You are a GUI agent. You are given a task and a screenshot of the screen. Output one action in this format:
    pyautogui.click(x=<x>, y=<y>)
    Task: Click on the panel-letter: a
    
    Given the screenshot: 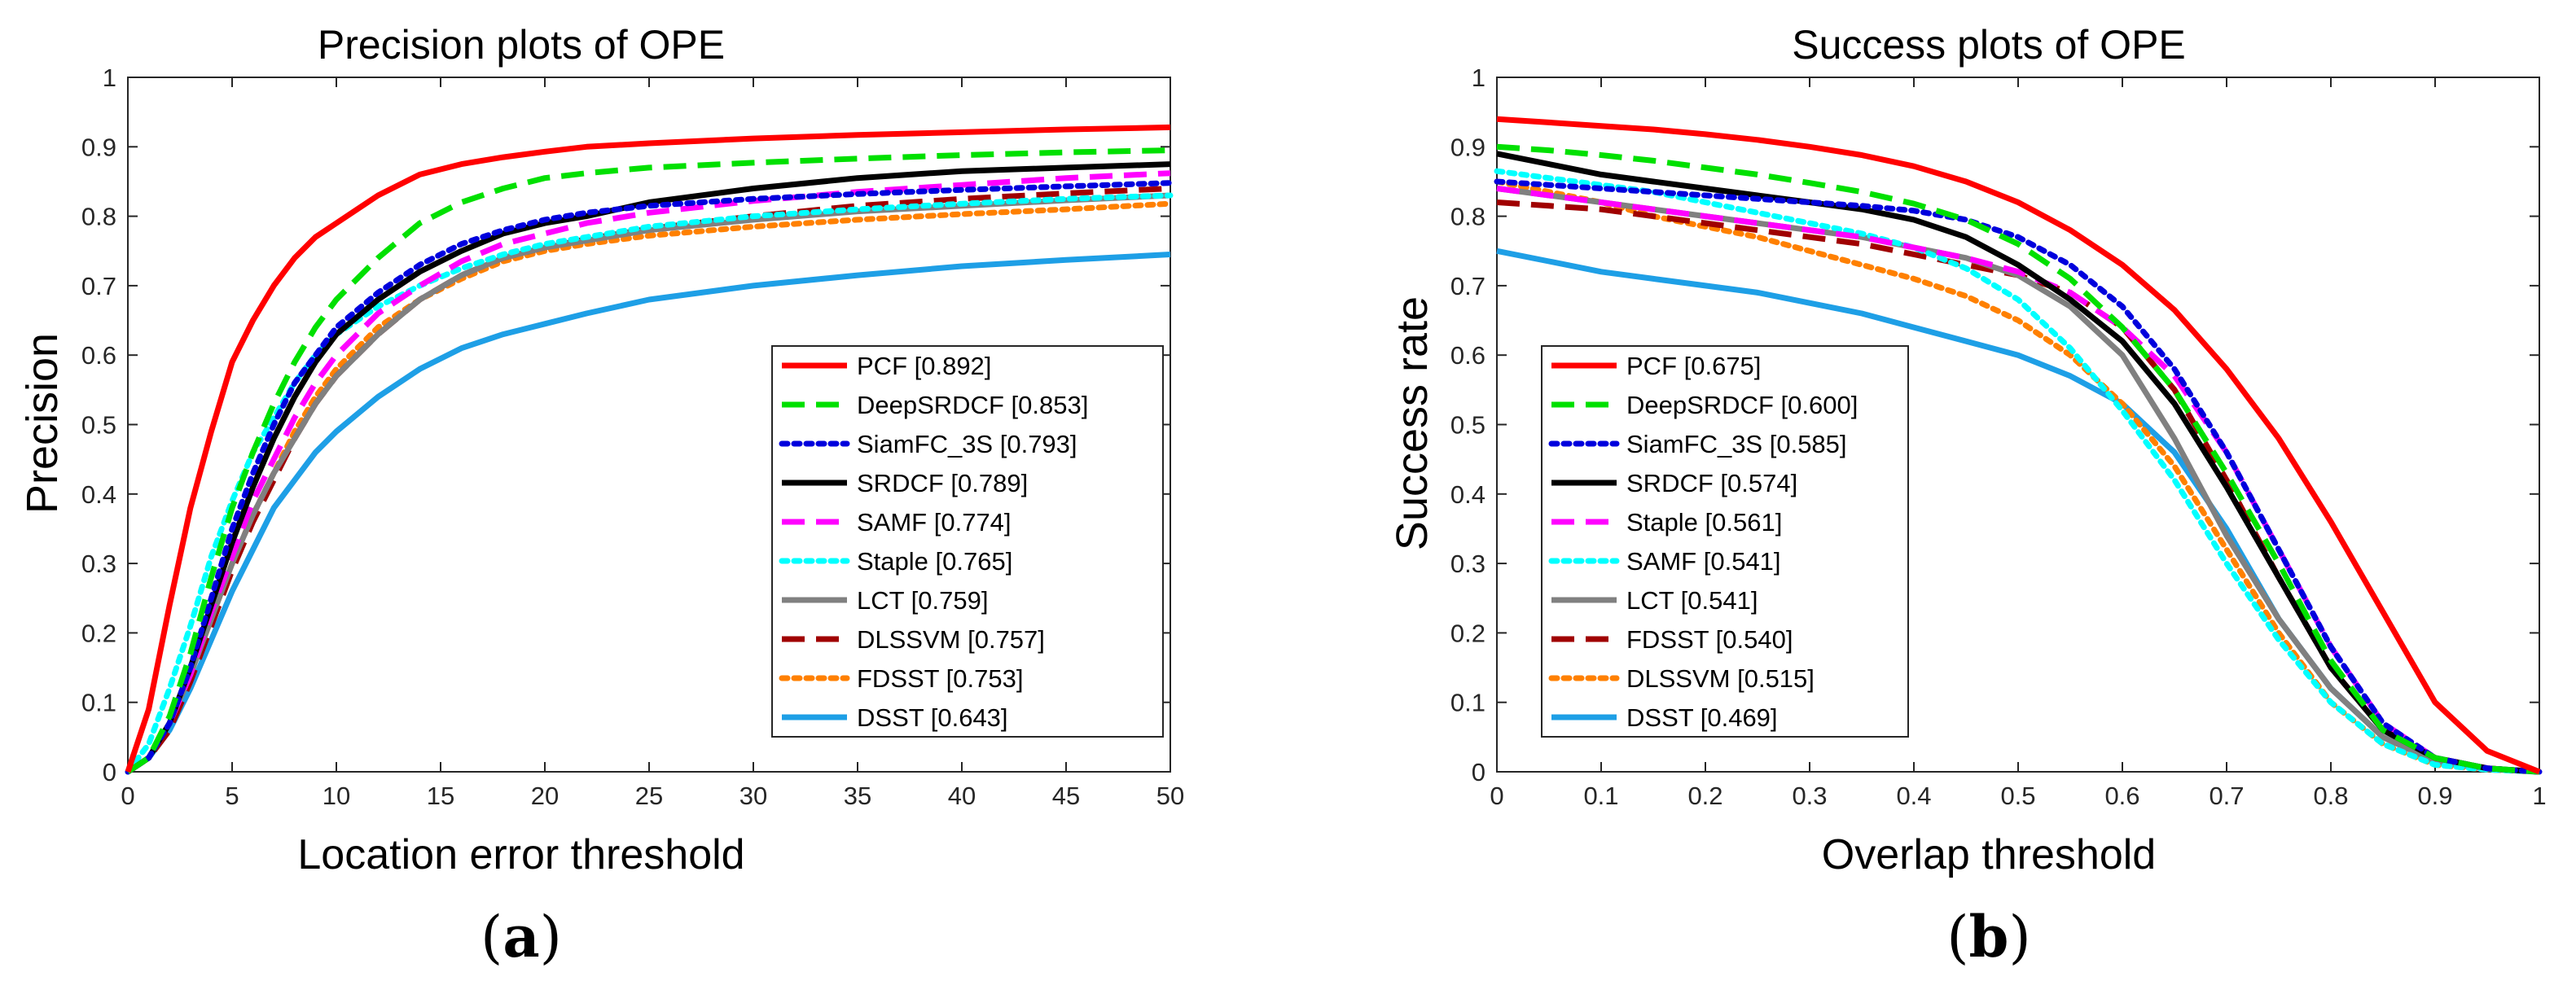 What is the action you would take?
    pyautogui.click(x=520, y=936)
    